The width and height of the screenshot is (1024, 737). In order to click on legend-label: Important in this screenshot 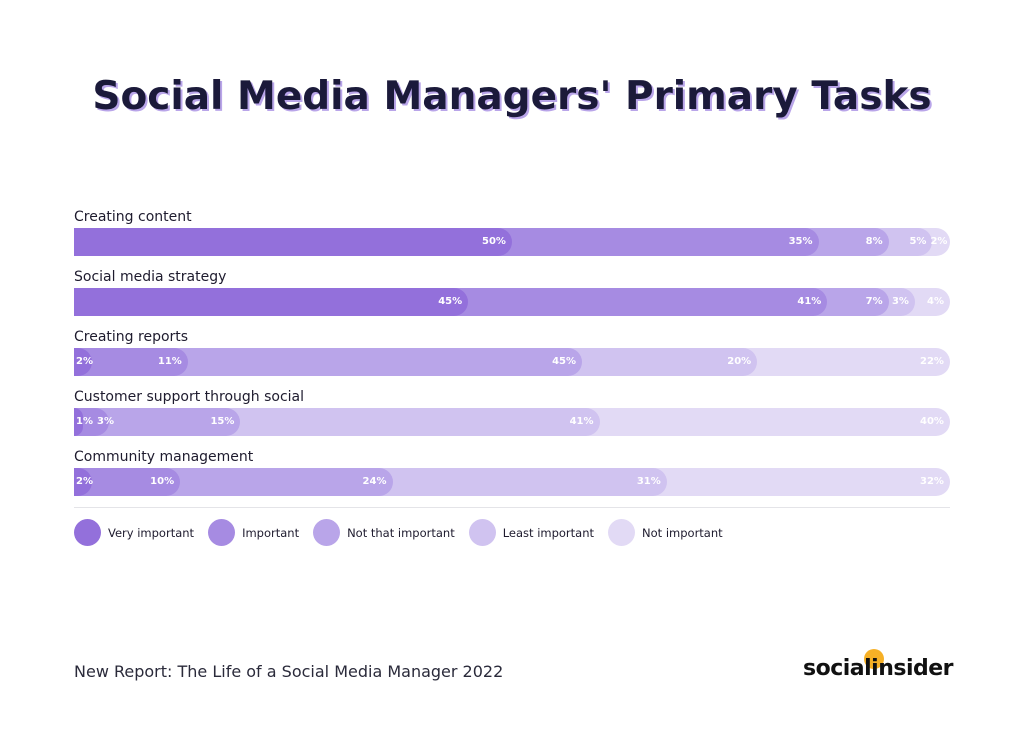, I will do `click(271, 532)`.